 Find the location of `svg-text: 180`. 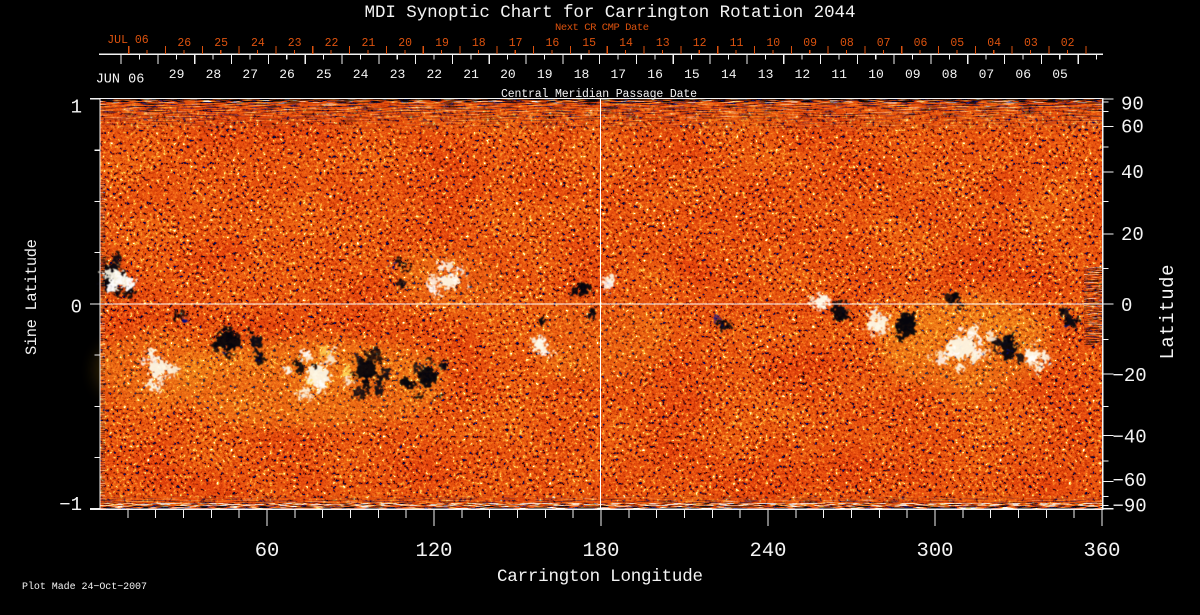

svg-text: 180 is located at coordinates (601, 551).